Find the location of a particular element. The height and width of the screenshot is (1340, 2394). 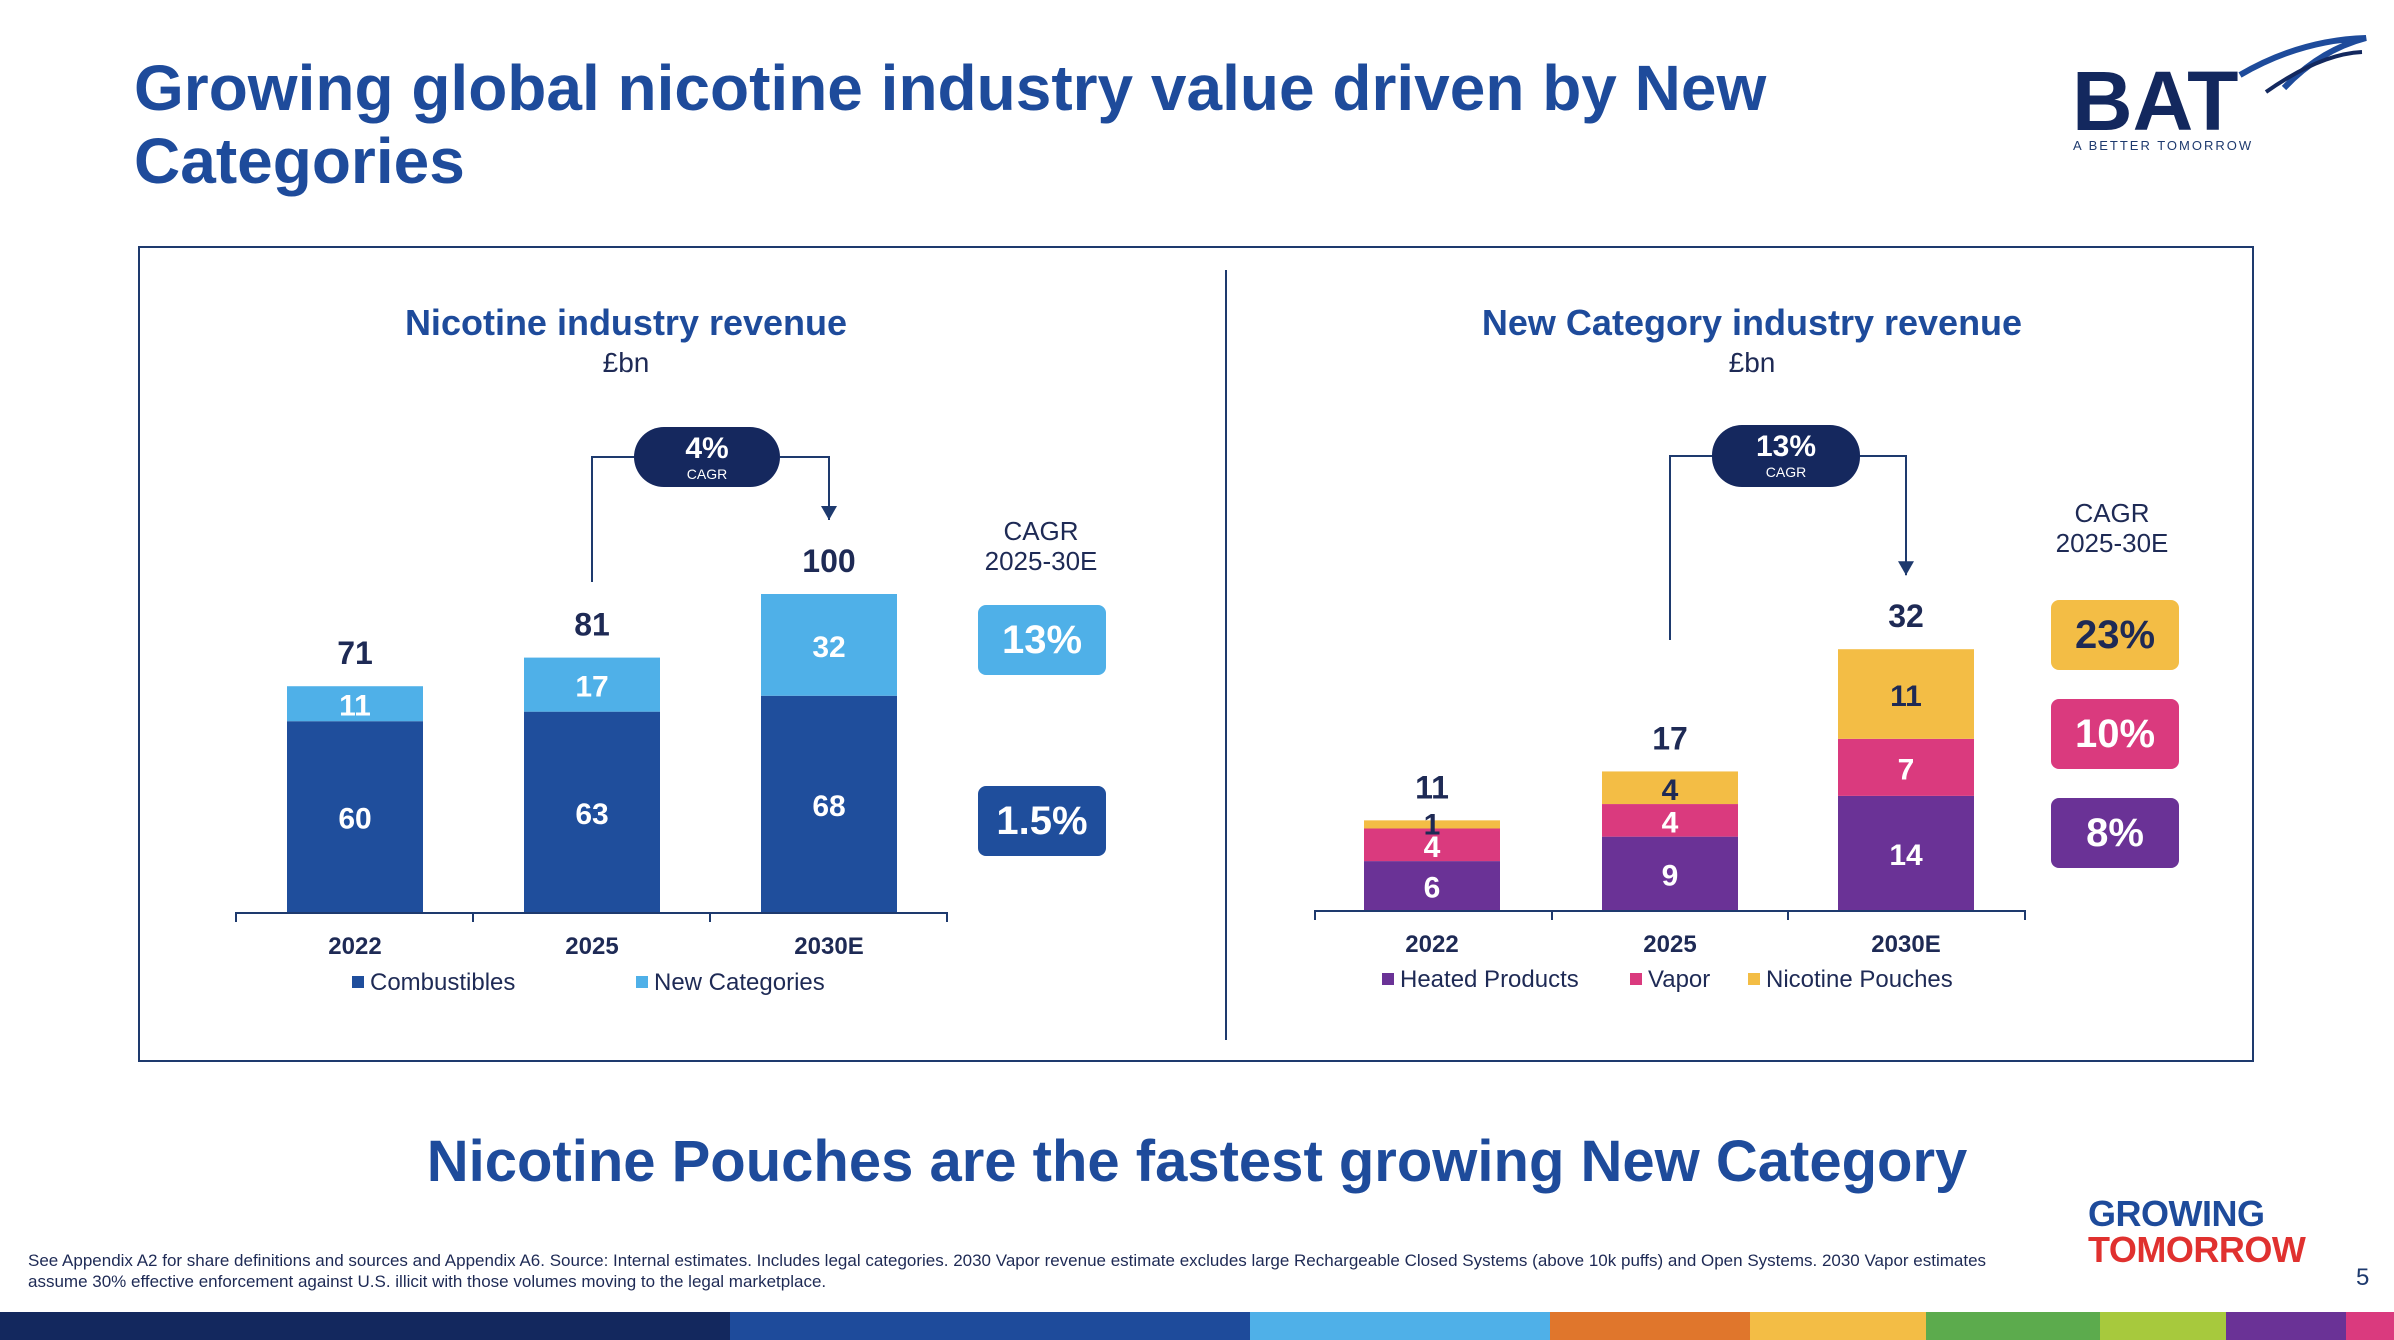

bat-logo: BAT is located at coordinates (2220, 95).